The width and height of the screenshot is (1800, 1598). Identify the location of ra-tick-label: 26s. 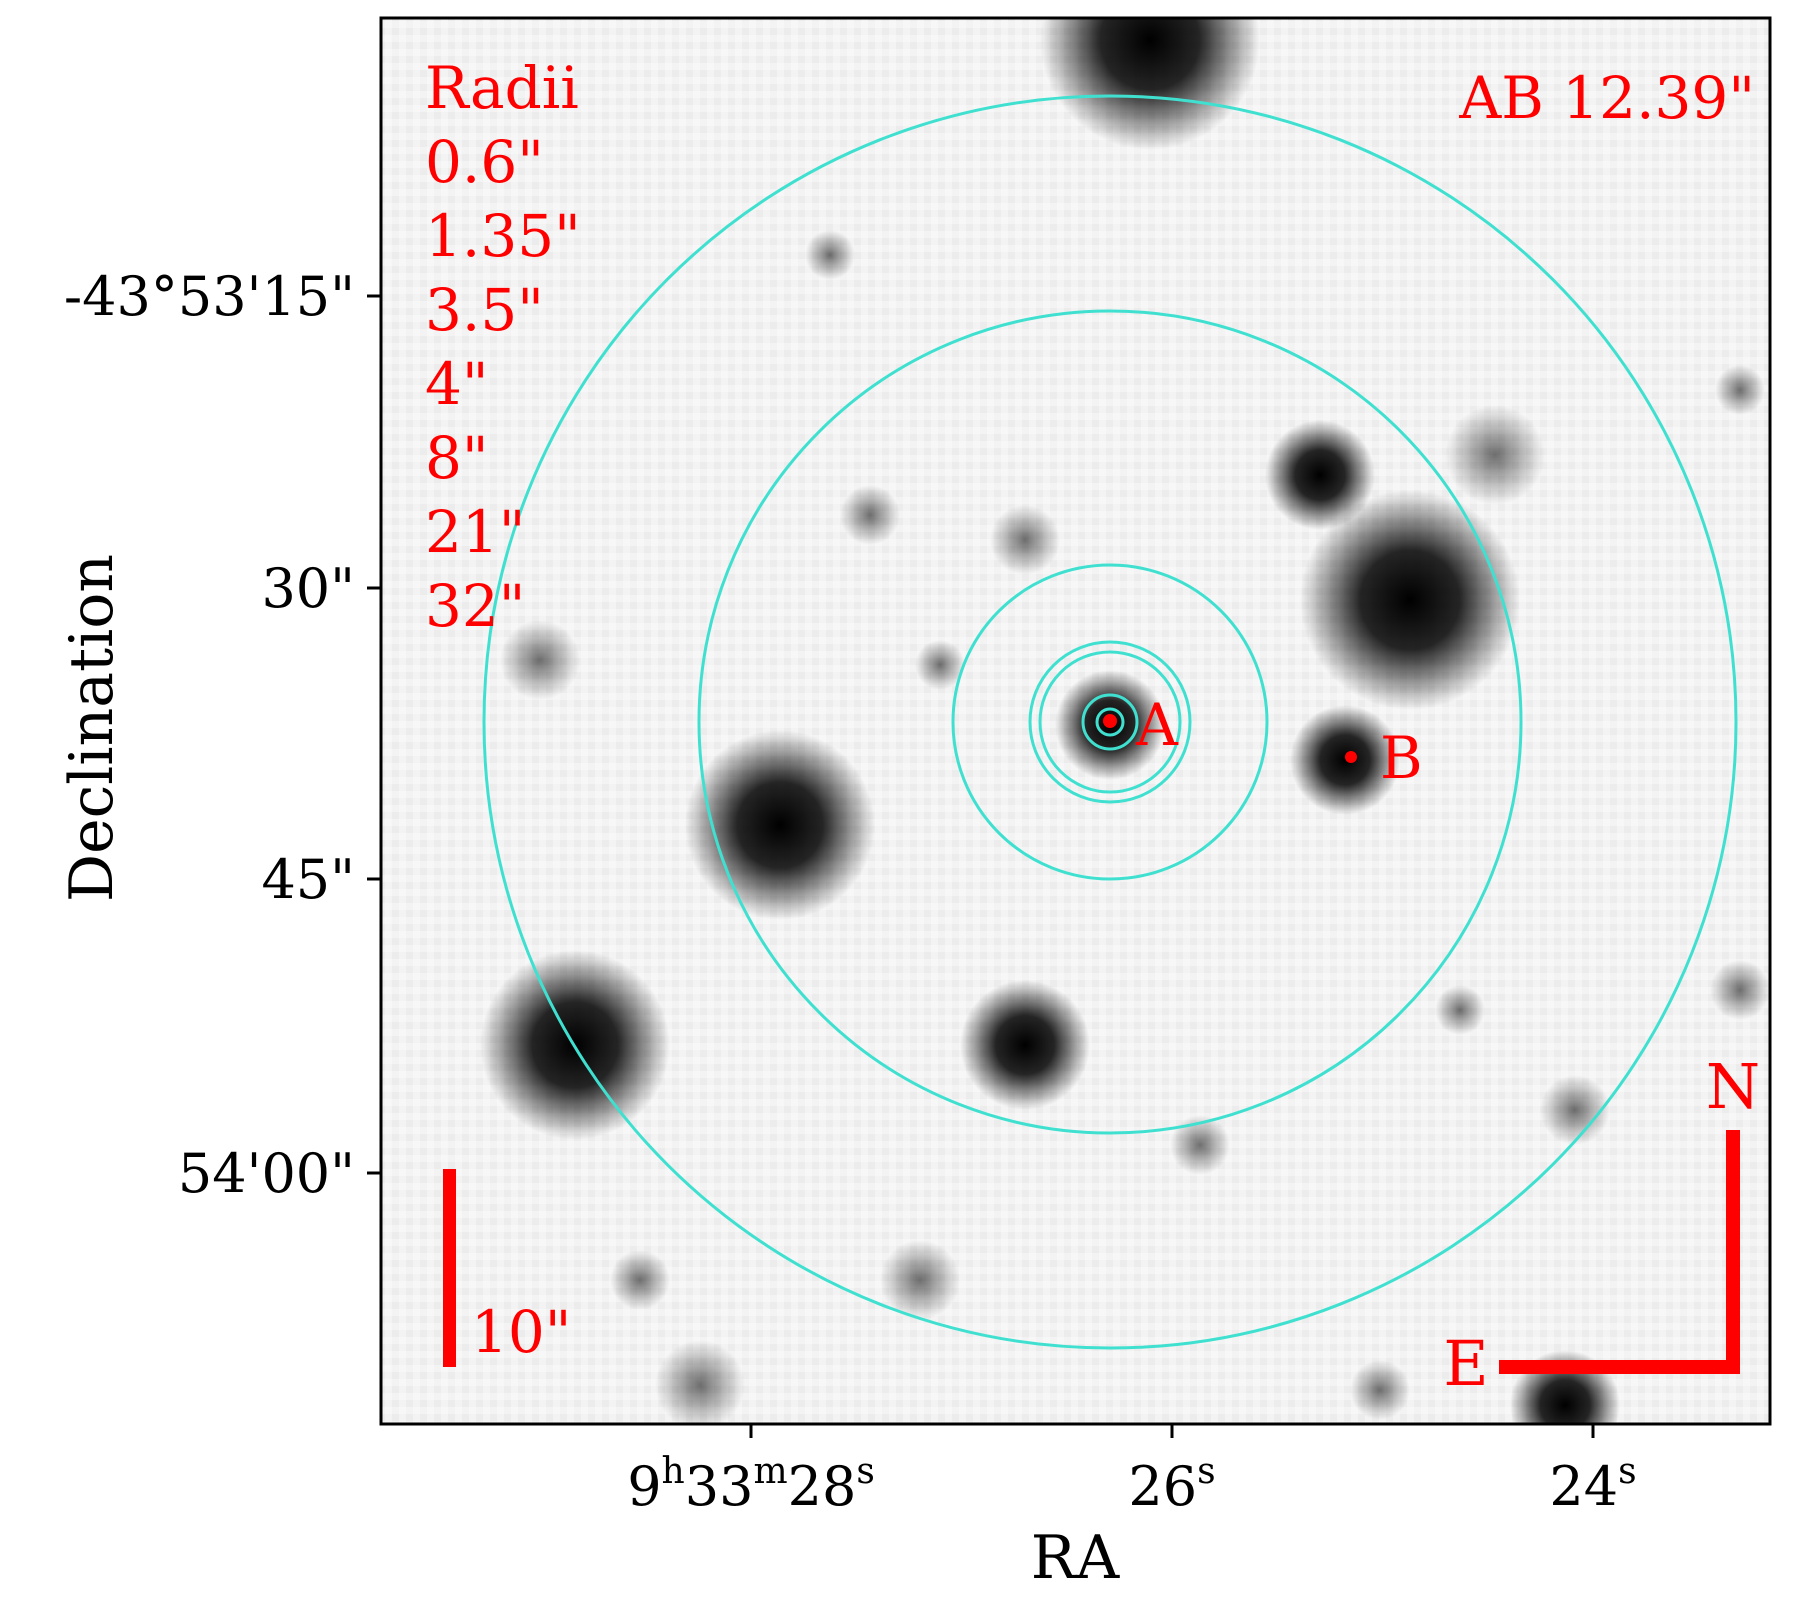
(1171, 1484).